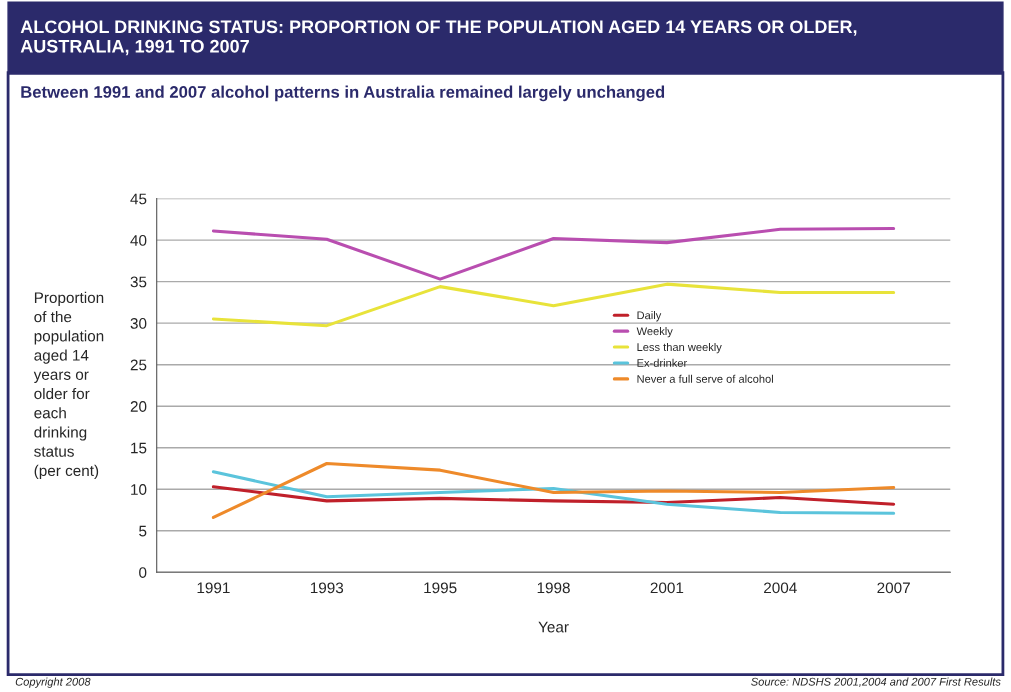 This screenshot has height=692, width=1011. What do you see at coordinates (679, 348) in the screenshot?
I see `legend-label: Less than weekly` at bounding box center [679, 348].